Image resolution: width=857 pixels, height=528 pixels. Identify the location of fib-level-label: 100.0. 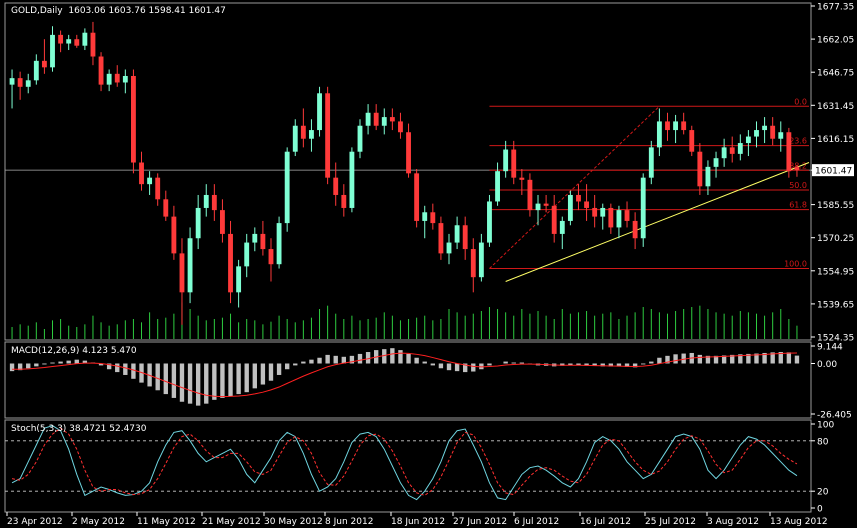
(795, 264).